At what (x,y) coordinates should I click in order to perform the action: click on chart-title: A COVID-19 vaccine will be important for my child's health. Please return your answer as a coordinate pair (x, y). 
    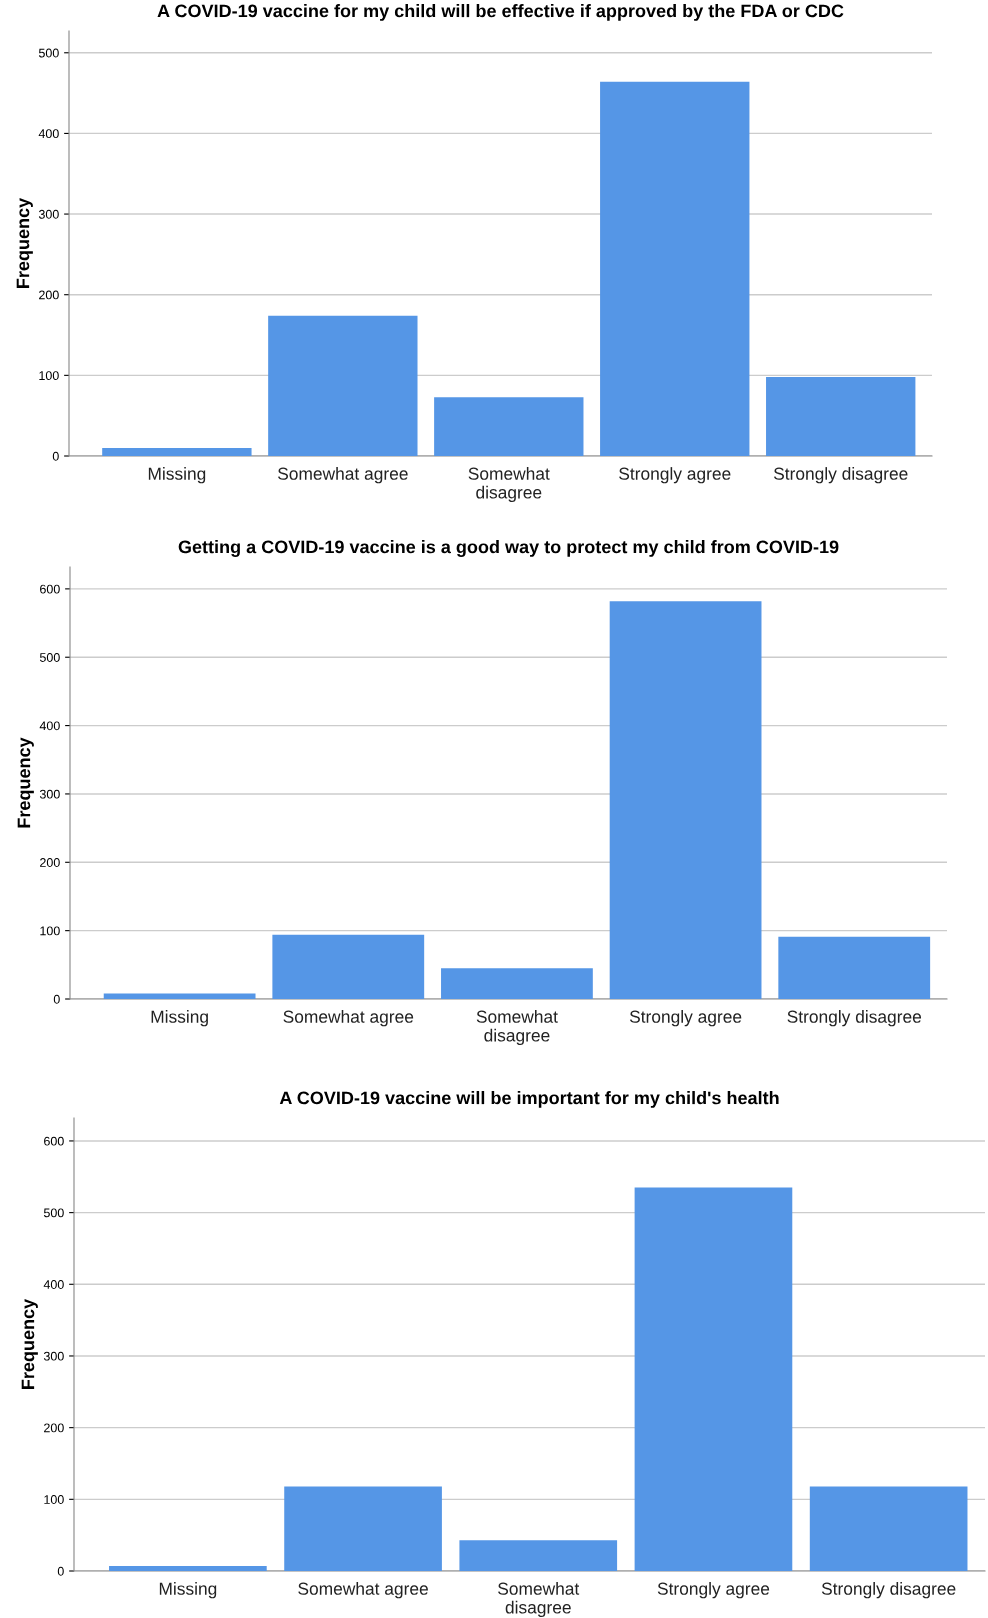
    Looking at the image, I should click on (529, 1099).